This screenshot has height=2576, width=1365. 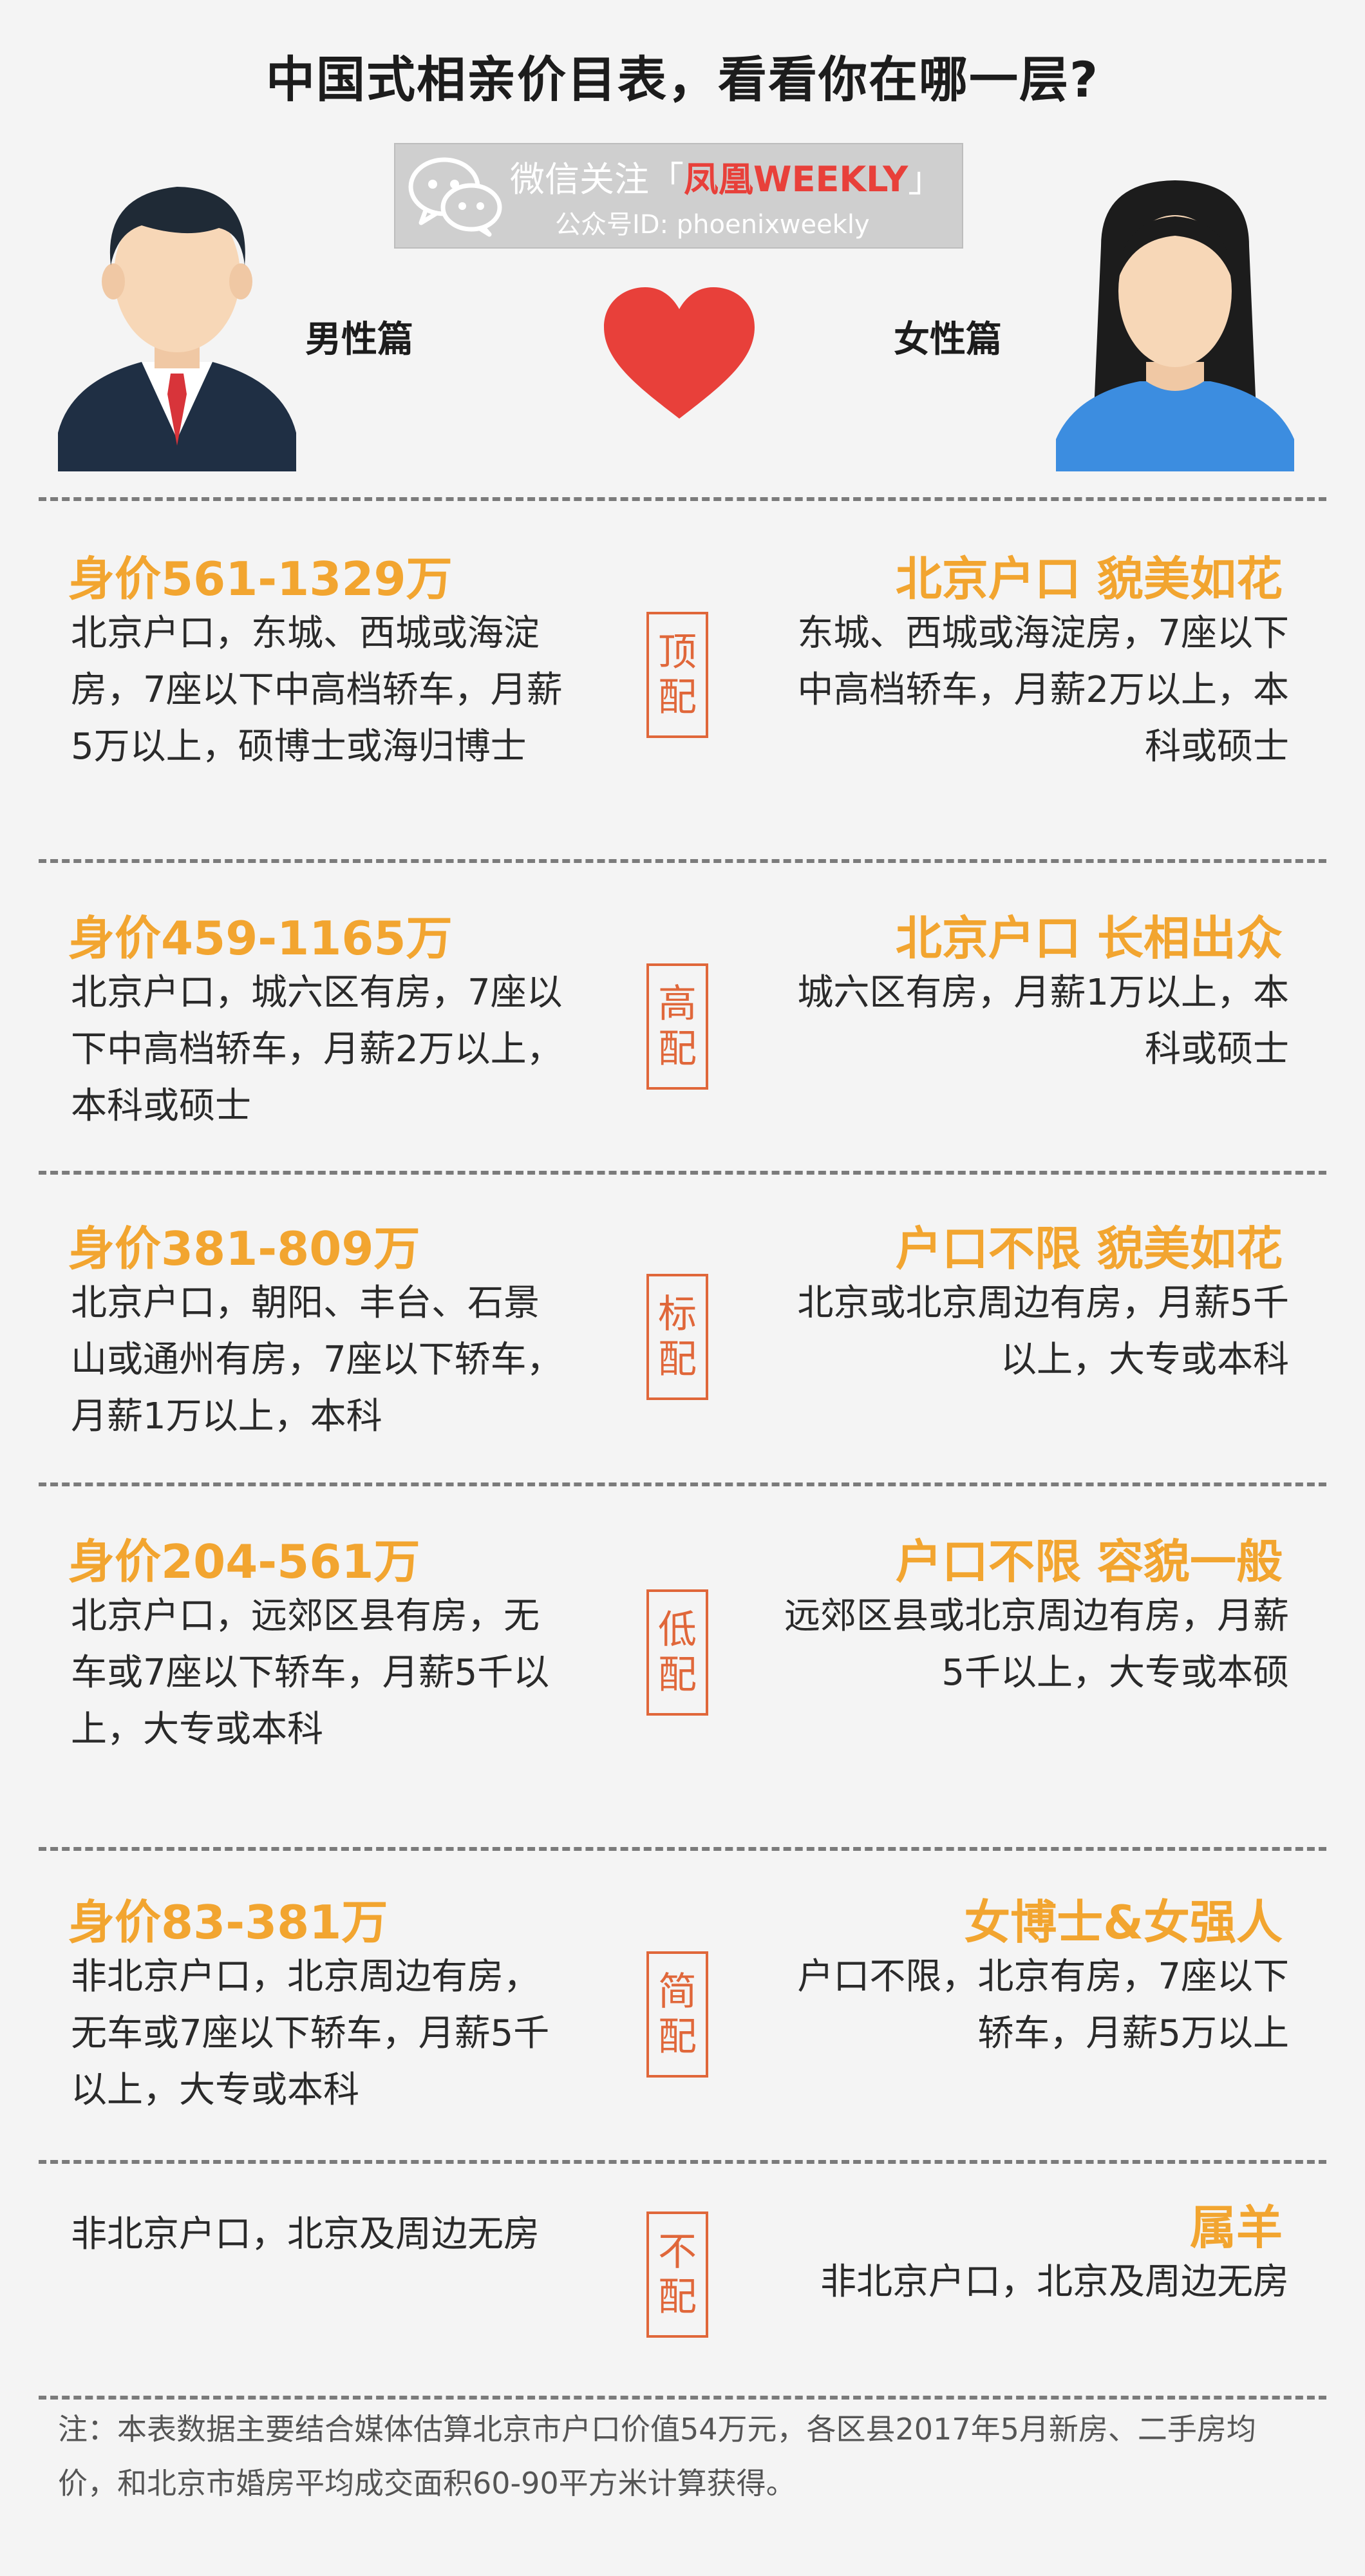 What do you see at coordinates (1043, 1331) in the screenshot?
I see `female-description: 北京或北京周边有房，月薪5千以上，大专或本科` at bounding box center [1043, 1331].